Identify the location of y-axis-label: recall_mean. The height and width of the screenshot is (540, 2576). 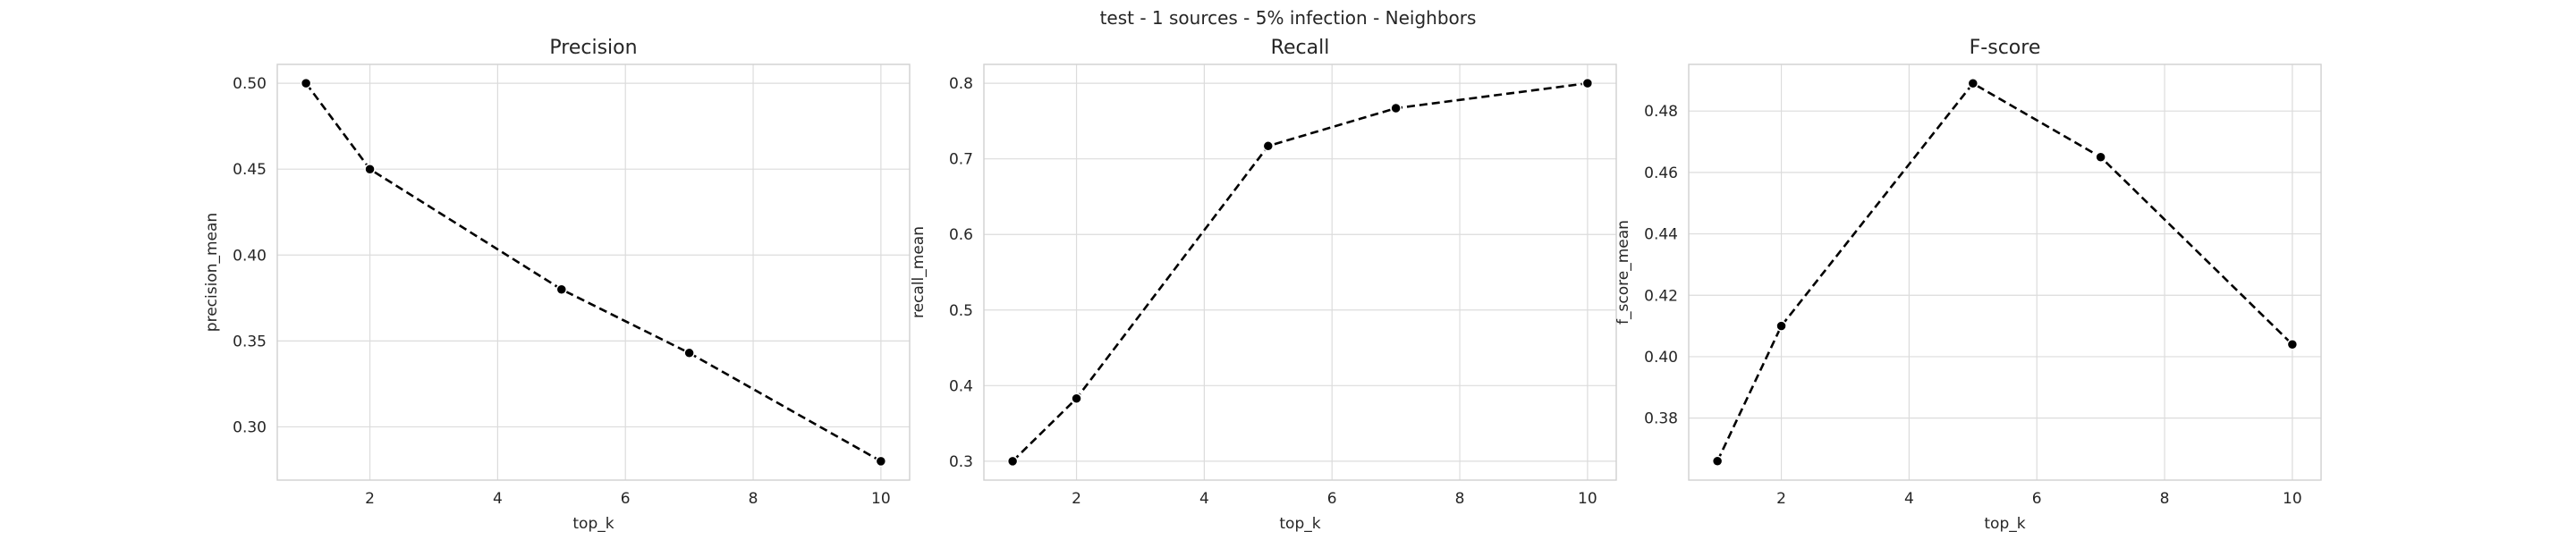
(919, 272).